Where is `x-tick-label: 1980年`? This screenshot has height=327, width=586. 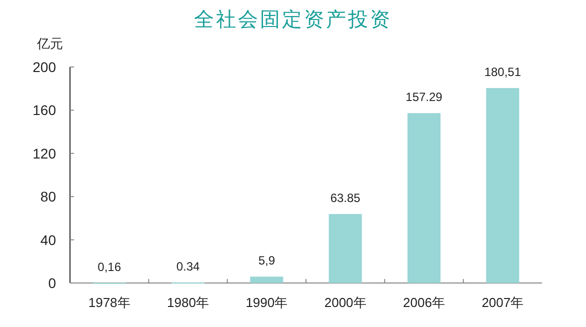
x-tick-label: 1980年 is located at coordinates (188, 302).